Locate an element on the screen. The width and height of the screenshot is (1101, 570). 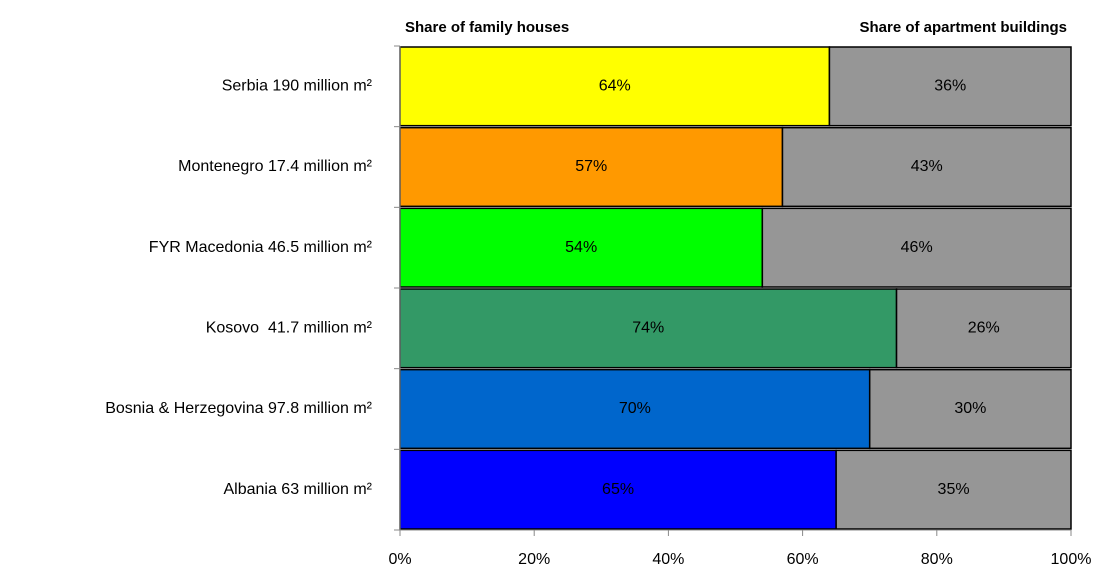
data-label: 35% is located at coordinates (954, 489).